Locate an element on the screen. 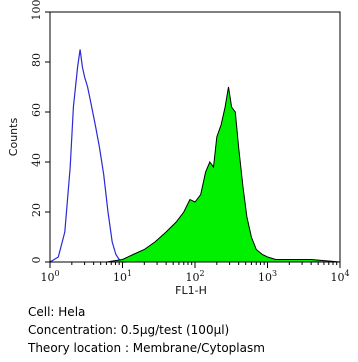 The width and height of the screenshot is (358, 362). x-tick-label-2: 102 is located at coordinates (194, 276).